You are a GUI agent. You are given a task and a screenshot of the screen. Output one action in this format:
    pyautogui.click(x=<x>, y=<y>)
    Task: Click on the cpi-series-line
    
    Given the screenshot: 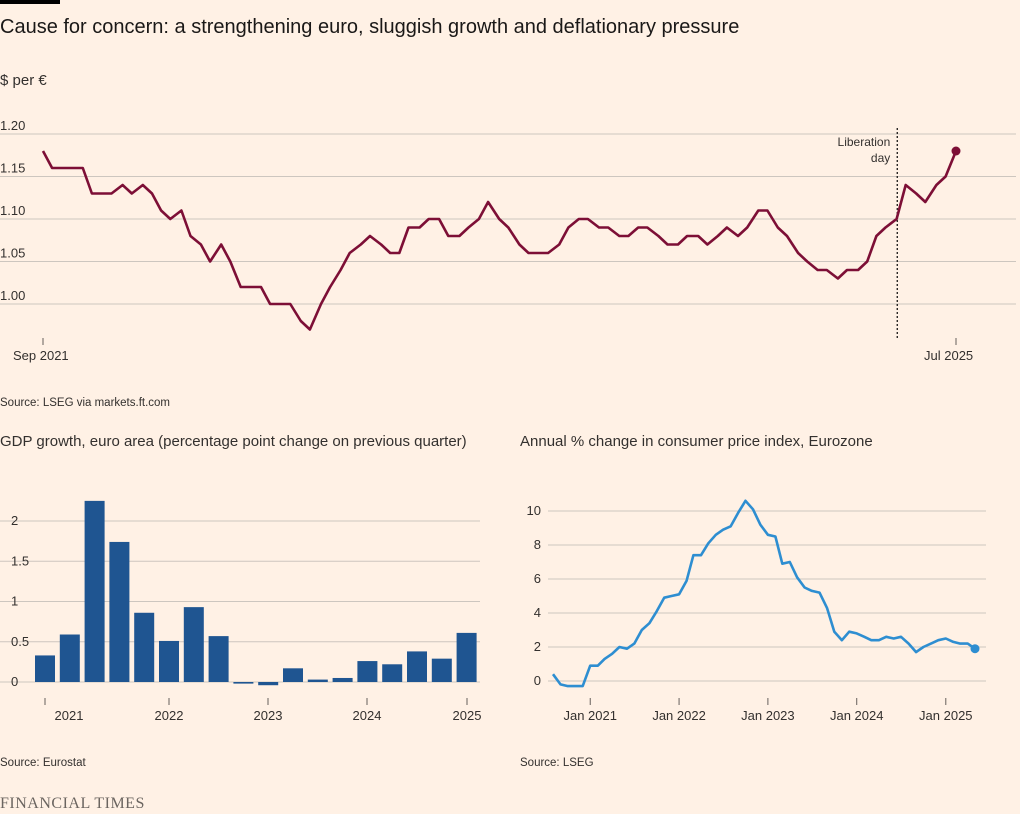 What is the action you would take?
    pyautogui.click(x=763, y=593)
    